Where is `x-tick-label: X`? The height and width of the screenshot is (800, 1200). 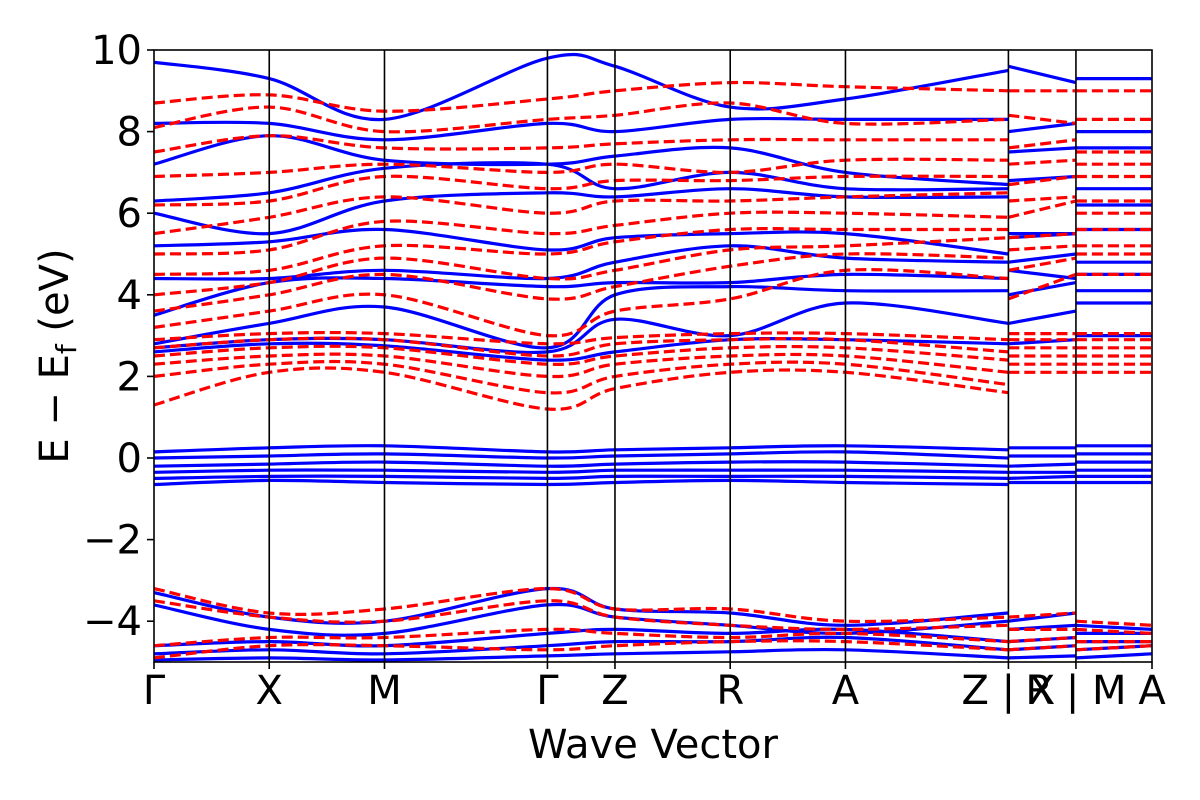
x-tick-label: X is located at coordinates (269, 691).